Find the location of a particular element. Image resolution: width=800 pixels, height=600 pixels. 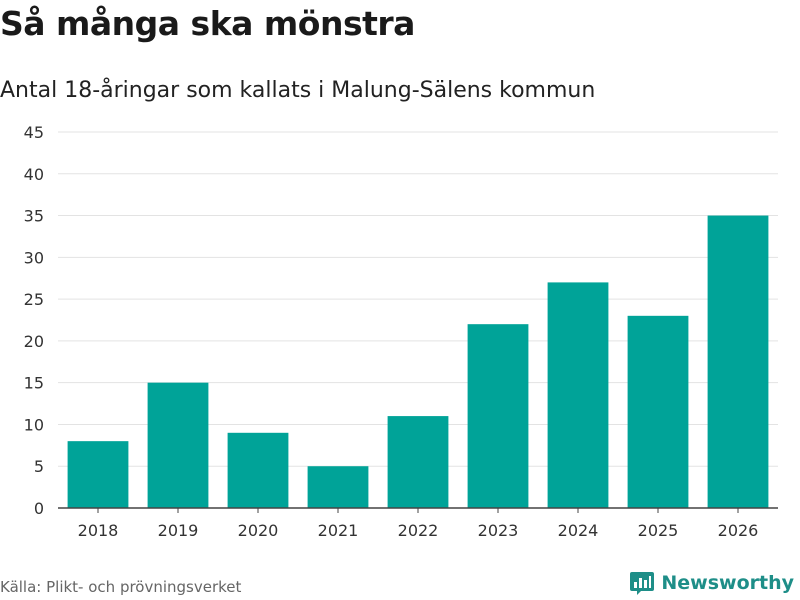

x-tick-label: 2020 is located at coordinates (258, 530).